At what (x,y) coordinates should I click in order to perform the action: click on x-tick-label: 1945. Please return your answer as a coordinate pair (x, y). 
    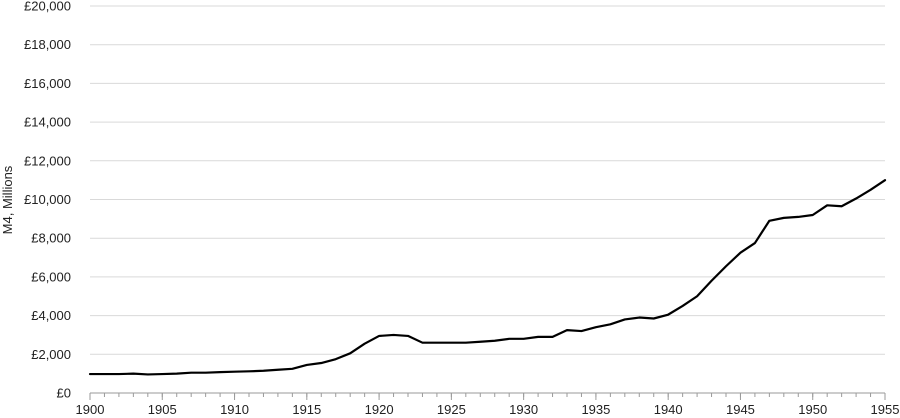
    Looking at the image, I should click on (740, 409).